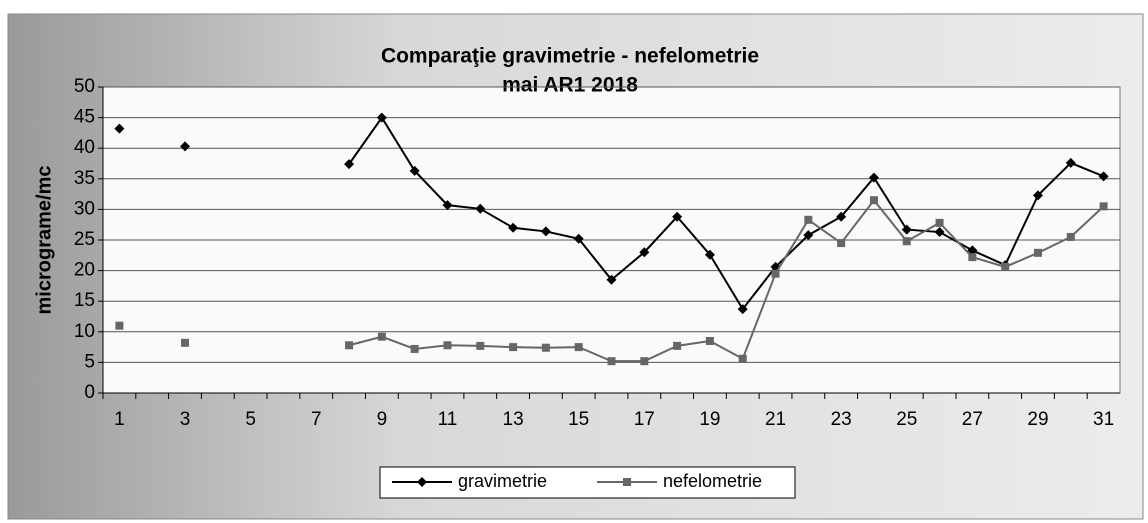  I want to click on y-tick-label: 20, so click(84, 270).